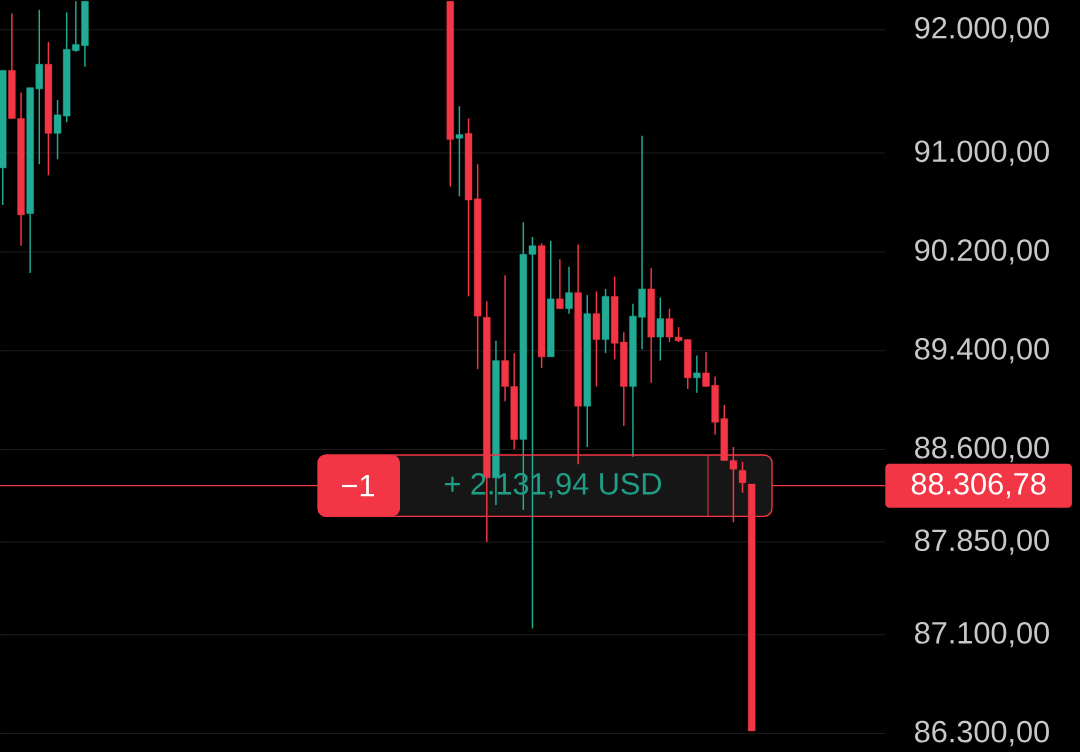 This screenshot has width=1080, height=752. What do you see at coordinates (982, 542) in the screenshot?
I see `y-tick-label: 87.850,00` at bounding box center [982, 542].